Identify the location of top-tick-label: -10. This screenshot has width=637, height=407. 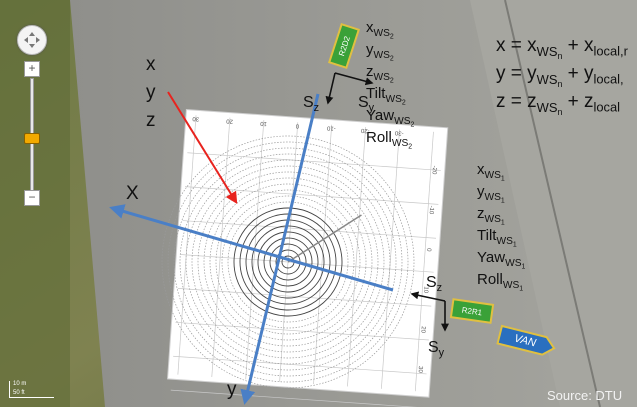
(331, 127).